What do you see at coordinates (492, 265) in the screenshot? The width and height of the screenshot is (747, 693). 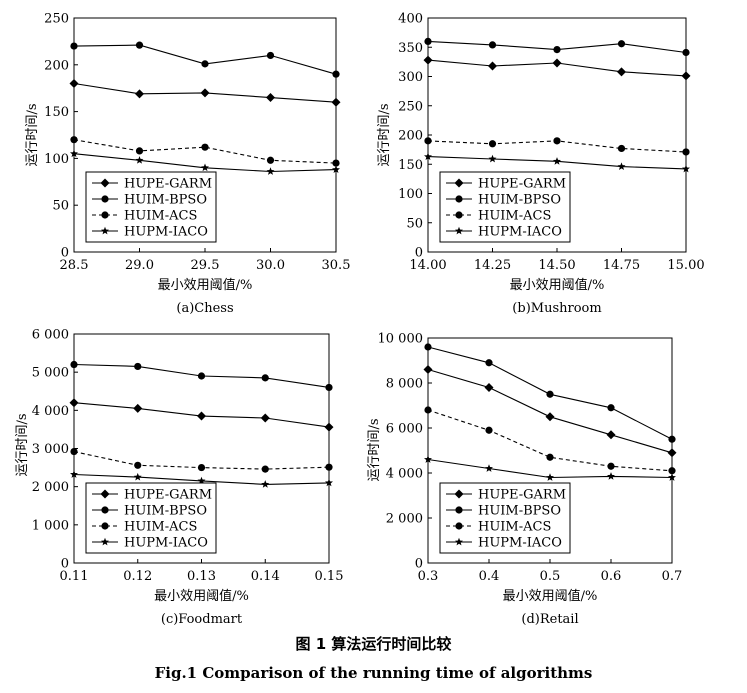 I see `x-tick-label: 14.25` at bounding box center [492, 265].